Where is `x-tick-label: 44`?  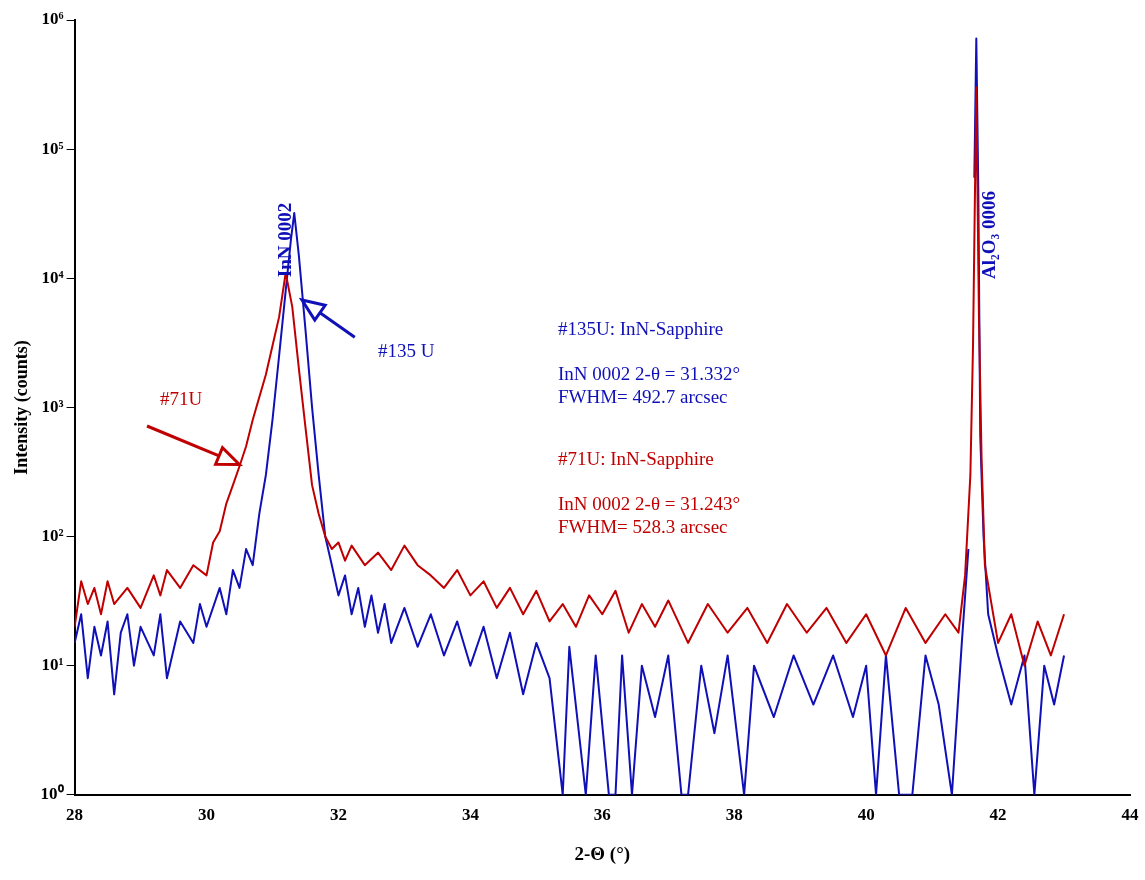 x-tick-label: 44 is located at coordinates (1130, 815).